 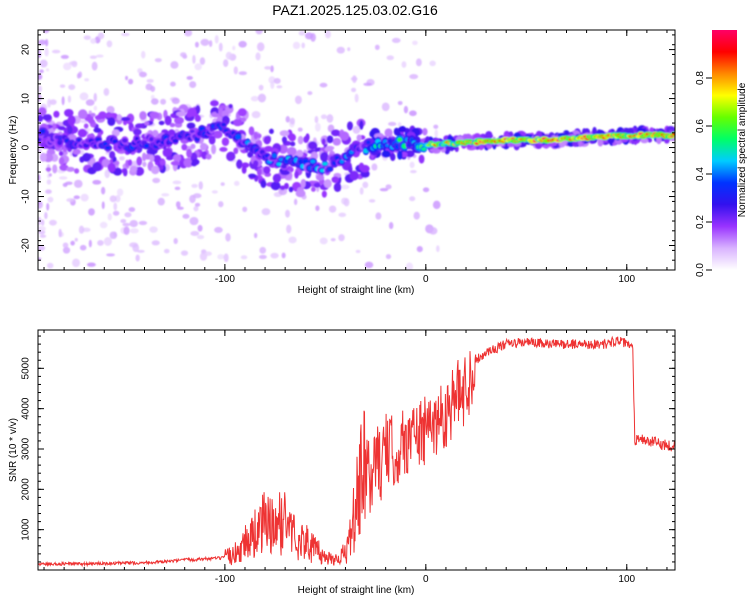 I want to click on colorbar-tick-label: 0.6, so click(x=700, y=126).